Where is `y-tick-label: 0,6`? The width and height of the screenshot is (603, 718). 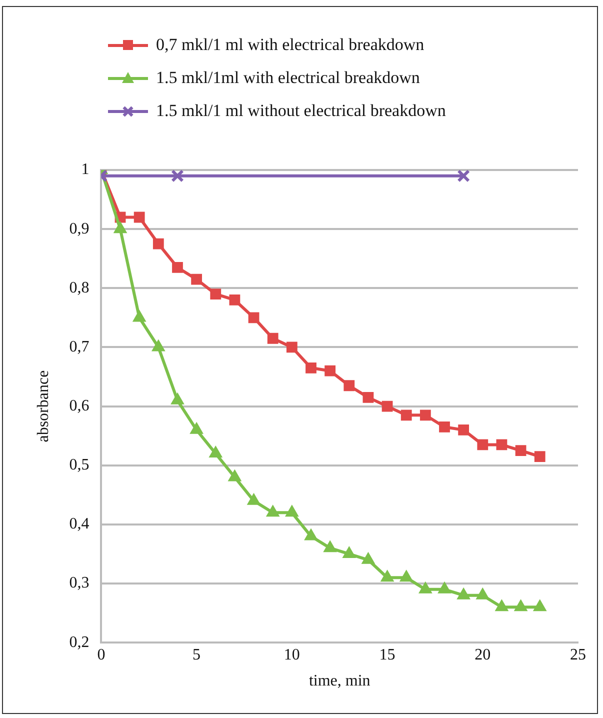 y-tick-label: 0,6 is located at coordinates (79, 406).